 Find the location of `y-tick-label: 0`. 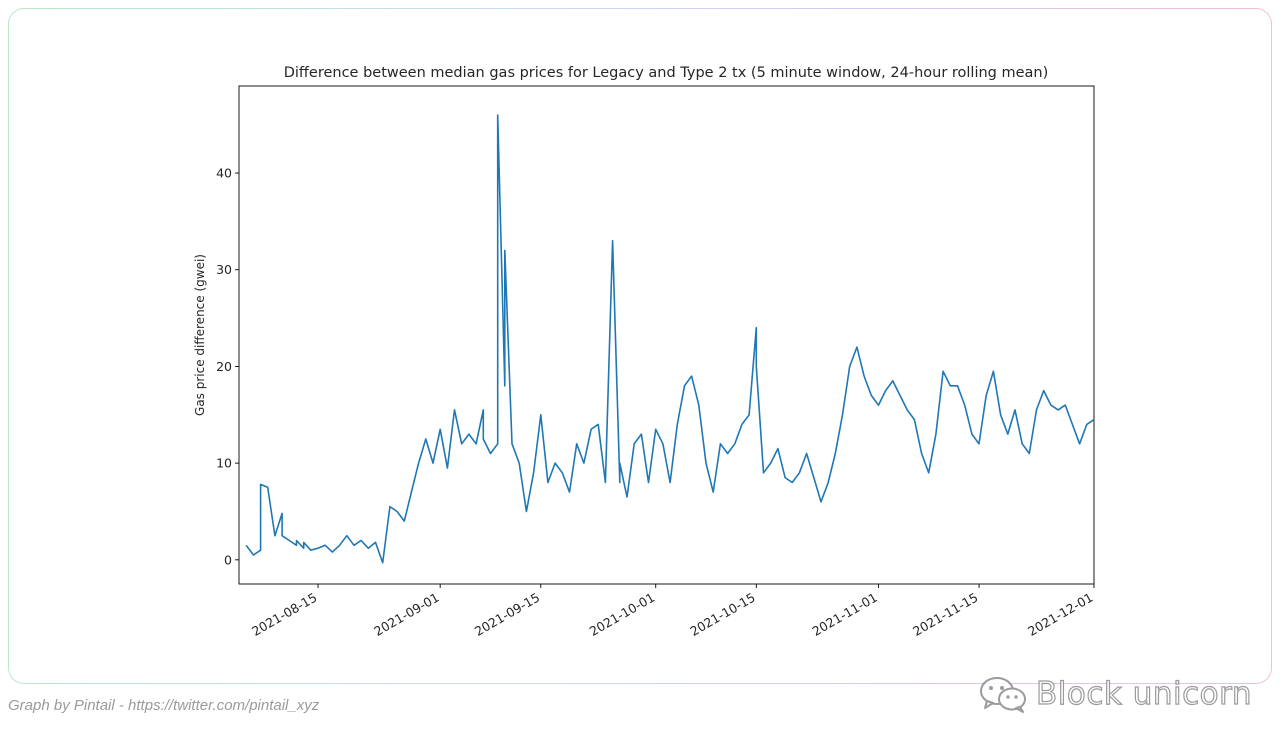

y-tick-label: 0 is located at coordinates (228, 559).